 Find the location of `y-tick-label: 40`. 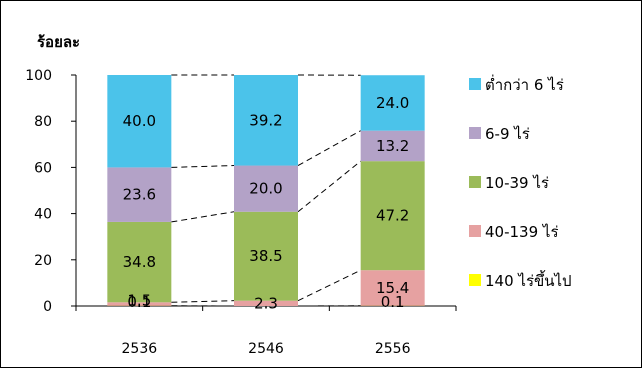

y-tick-label: 40 is located at coordinates (43, 215).